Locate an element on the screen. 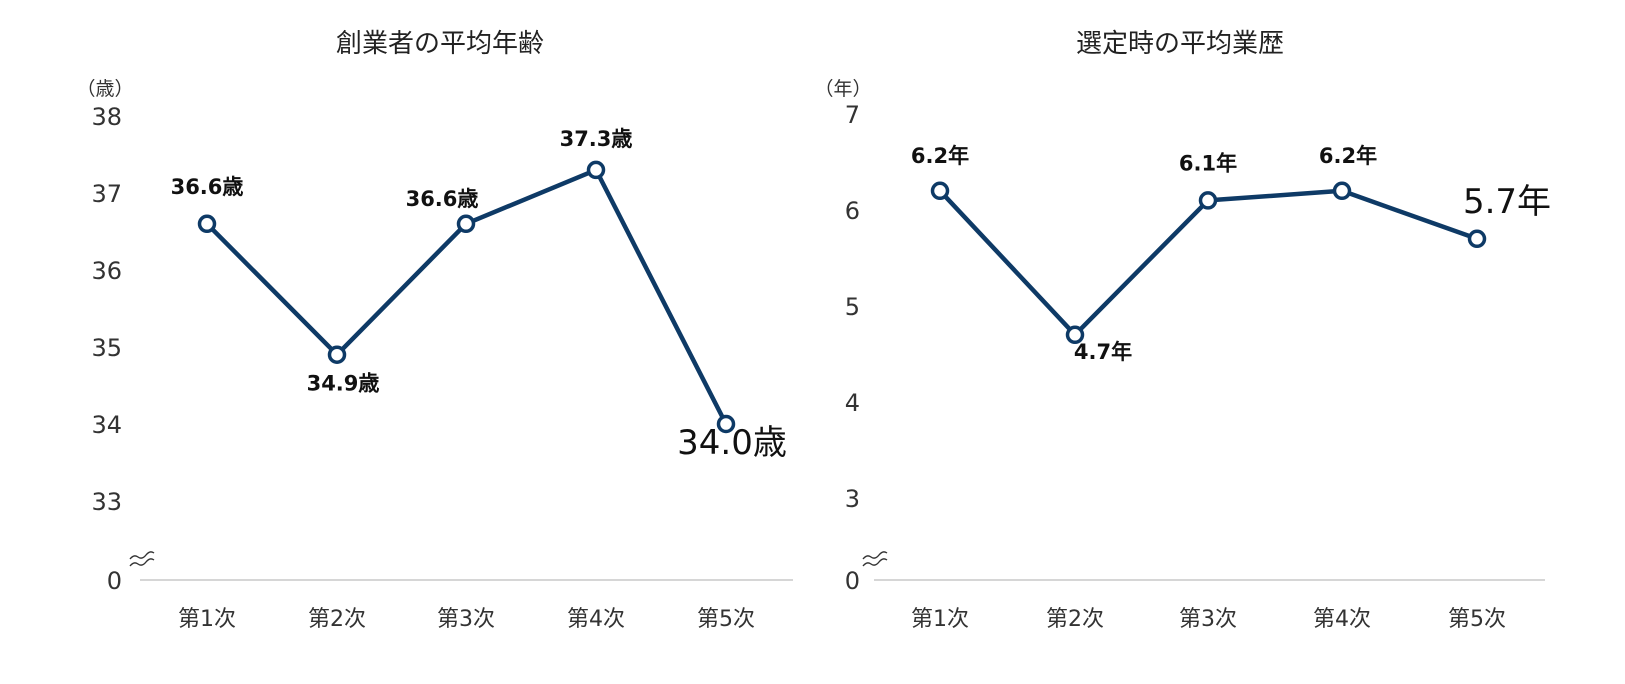 The width and height of the screenshot is (1625, 684). data-label-highlight: 34.0歳 is located at coordinates (732, 443).